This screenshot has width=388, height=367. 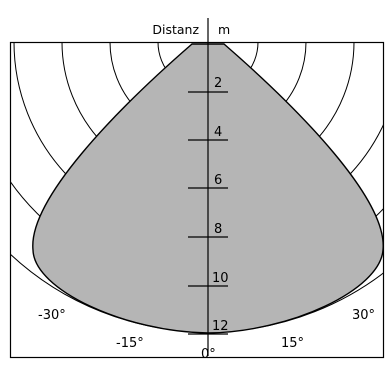 What do you see at coordinates (208, 213) in the screenshot?
I see `distance-ticks` at bounding box center [208, 213].